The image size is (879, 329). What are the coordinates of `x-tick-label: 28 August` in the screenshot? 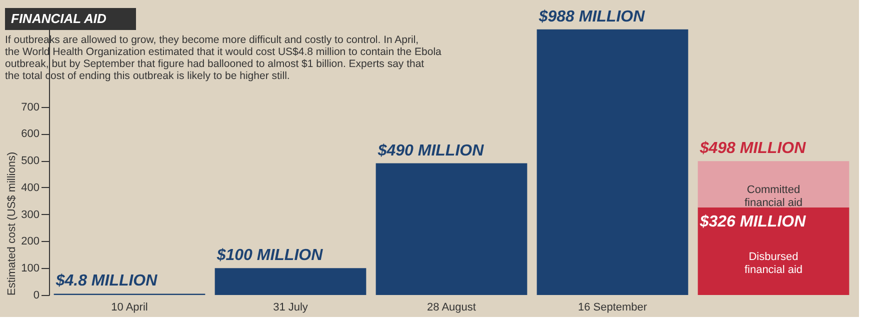 It's located at (451, 308).